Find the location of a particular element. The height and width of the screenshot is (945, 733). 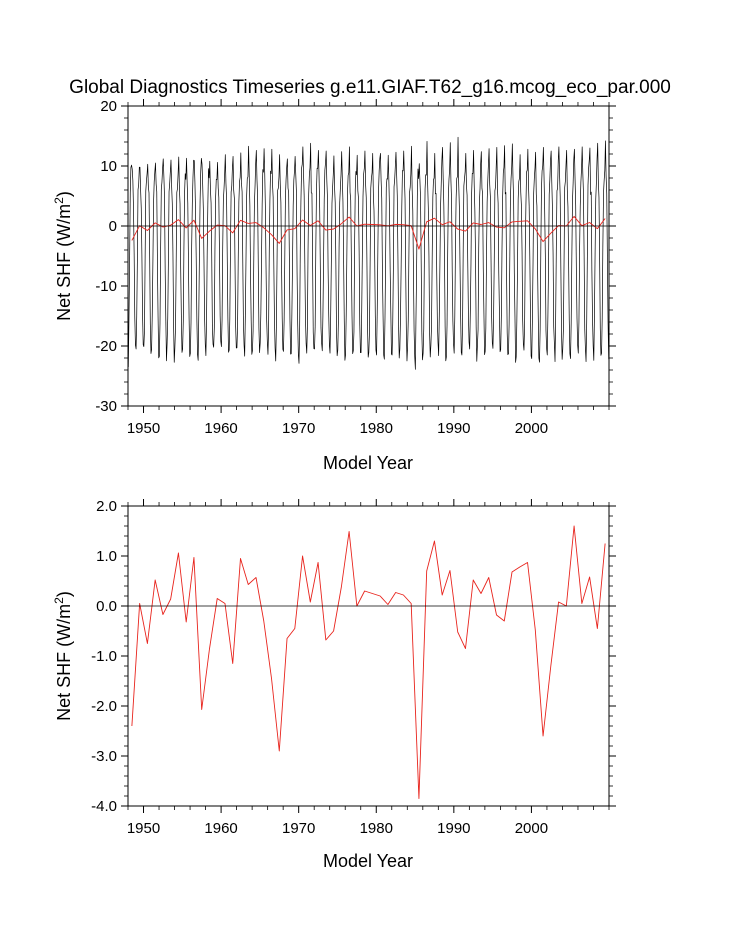

bottom-x-tick-label: 1990 is located at coordinates (453, 828).